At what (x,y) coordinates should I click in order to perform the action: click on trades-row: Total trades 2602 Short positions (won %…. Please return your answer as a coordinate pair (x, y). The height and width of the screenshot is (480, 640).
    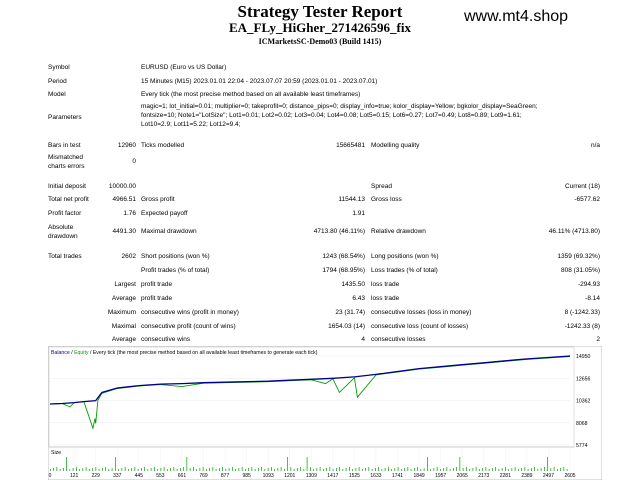
    Looking at the image, I should click on (320, 258).